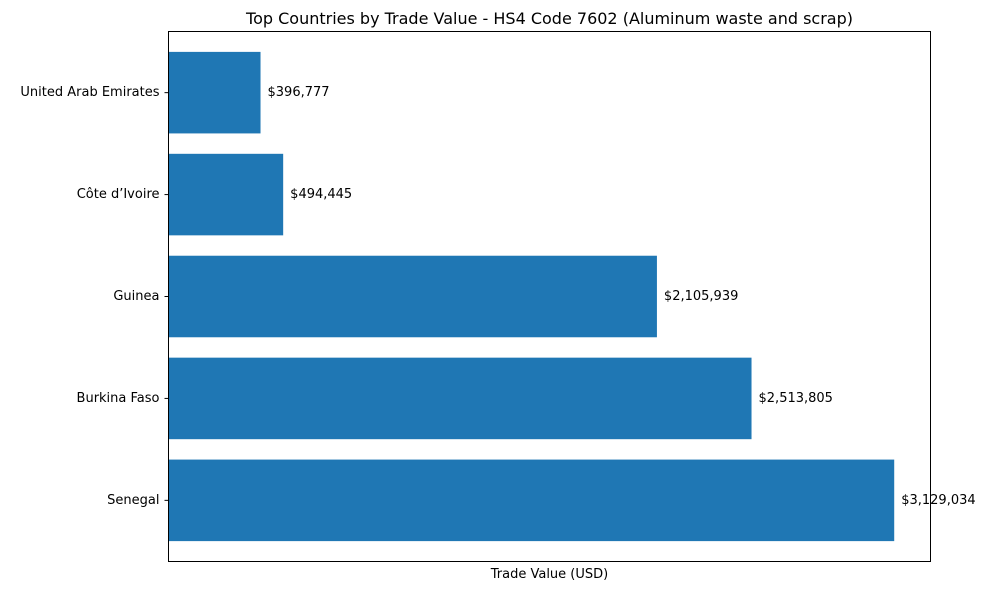 This screenshot has height=590, width=990. What do you see at coordinates (89, 92) in the screenshot?
I see `y-tick-label-4: United Arab Emirates` at bounding box center [89, 92].